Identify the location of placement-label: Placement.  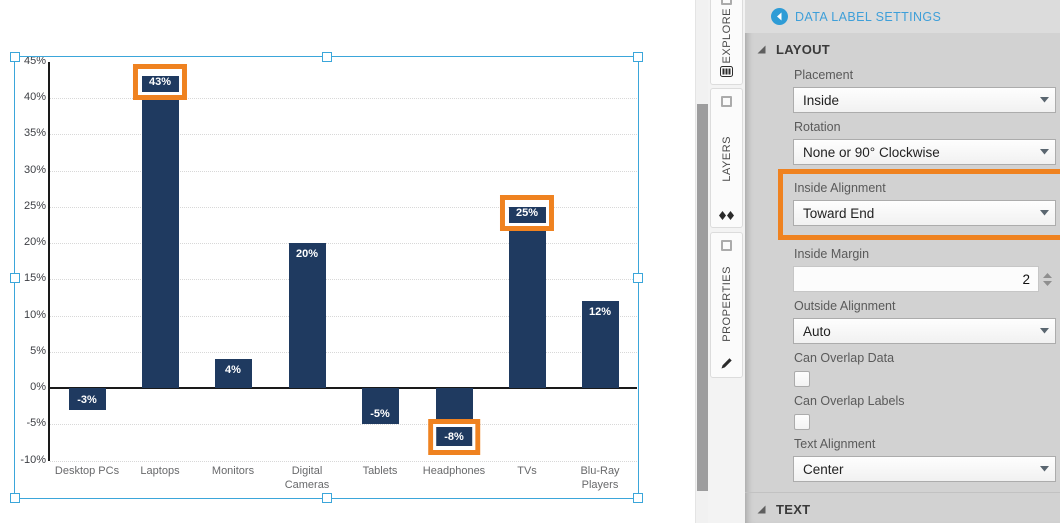
(824, 75).